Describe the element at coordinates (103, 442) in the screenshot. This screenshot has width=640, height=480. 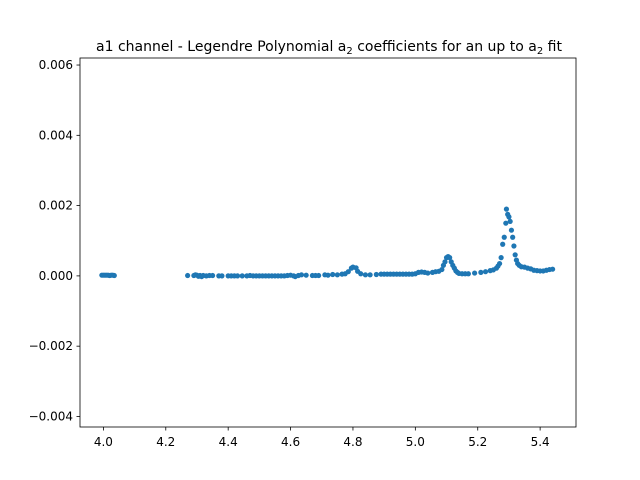
I see `x-tick-label: 4.0` at that location.